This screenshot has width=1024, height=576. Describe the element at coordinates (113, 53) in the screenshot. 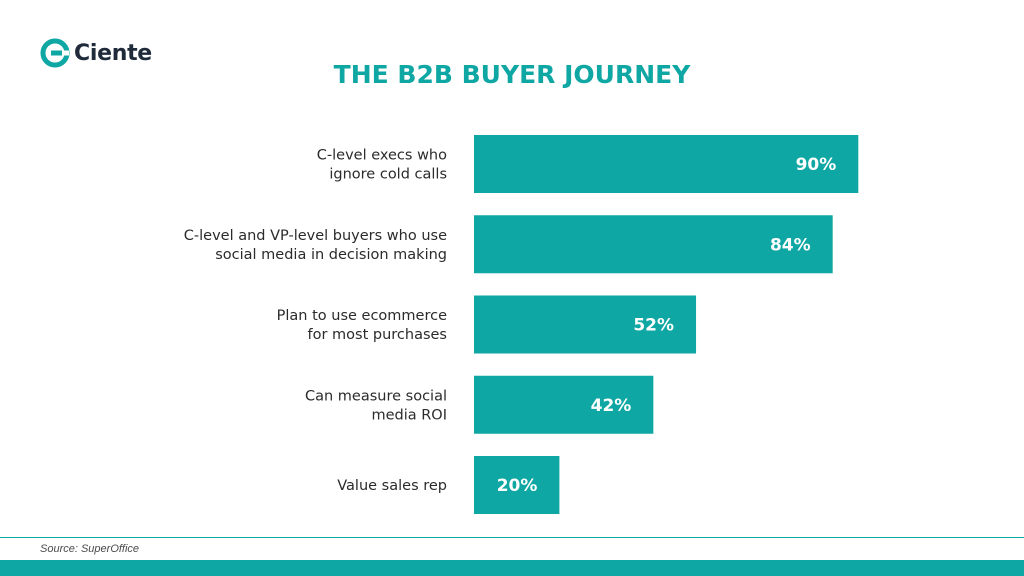

I see `brand-name: Ciente` at that location.